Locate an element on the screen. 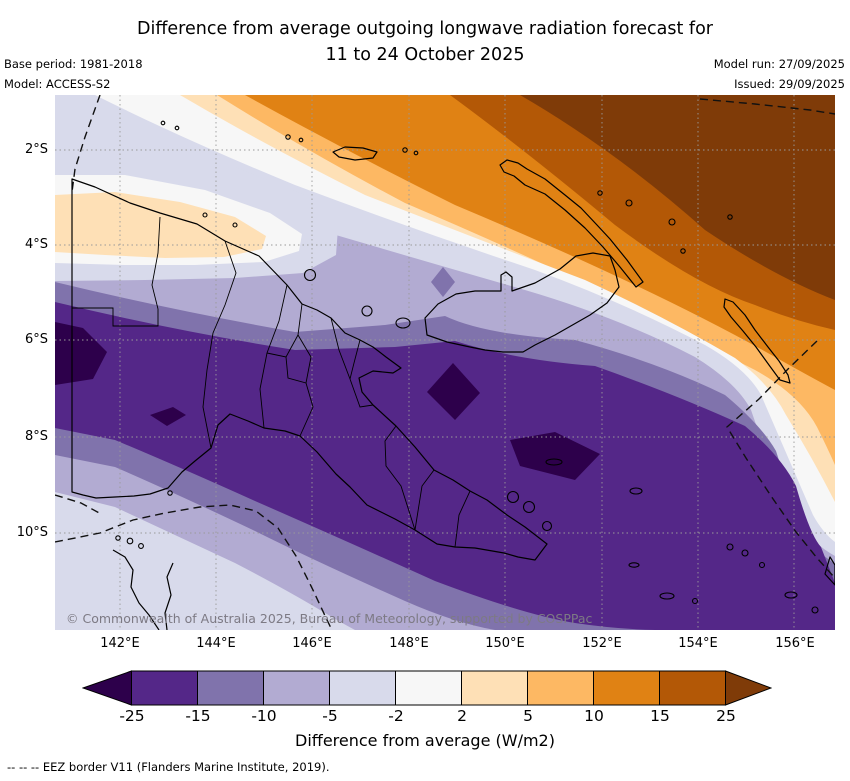 This screenshot has height=781, width=850. lon-label-154e: 154°E is located at coordinates (698, 643).